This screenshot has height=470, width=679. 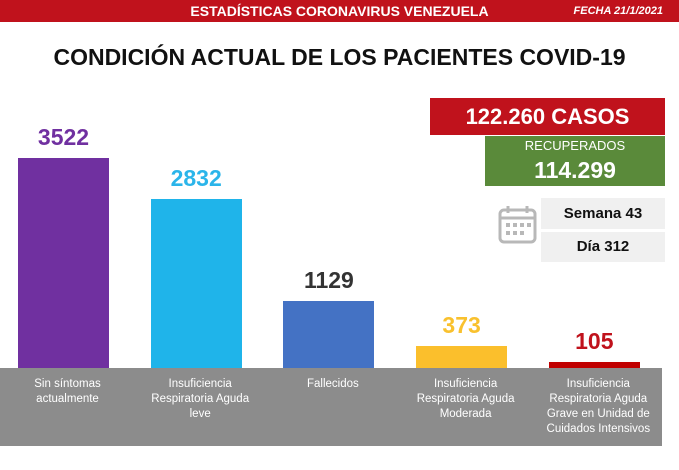 I want to click on category-label: Fallecidos, so click(x=333, y=384).